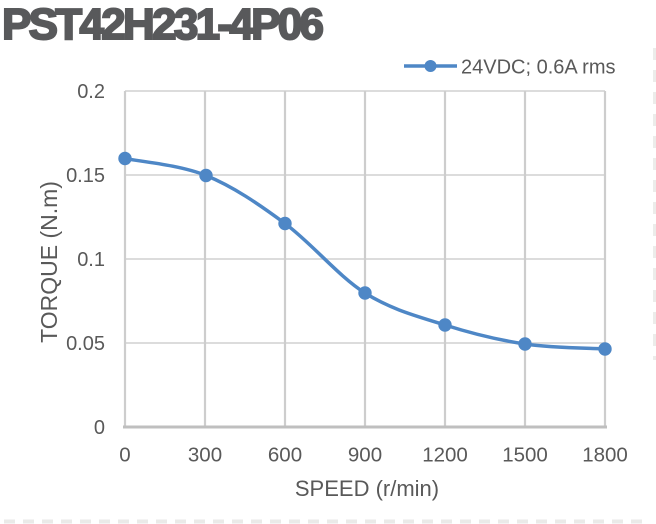 Image resolution: width=656 pixels, height=524 pixels. Describe the element at coordinates (85, 344) in the screenshot. I see `svg-text: 0.05` at that location.